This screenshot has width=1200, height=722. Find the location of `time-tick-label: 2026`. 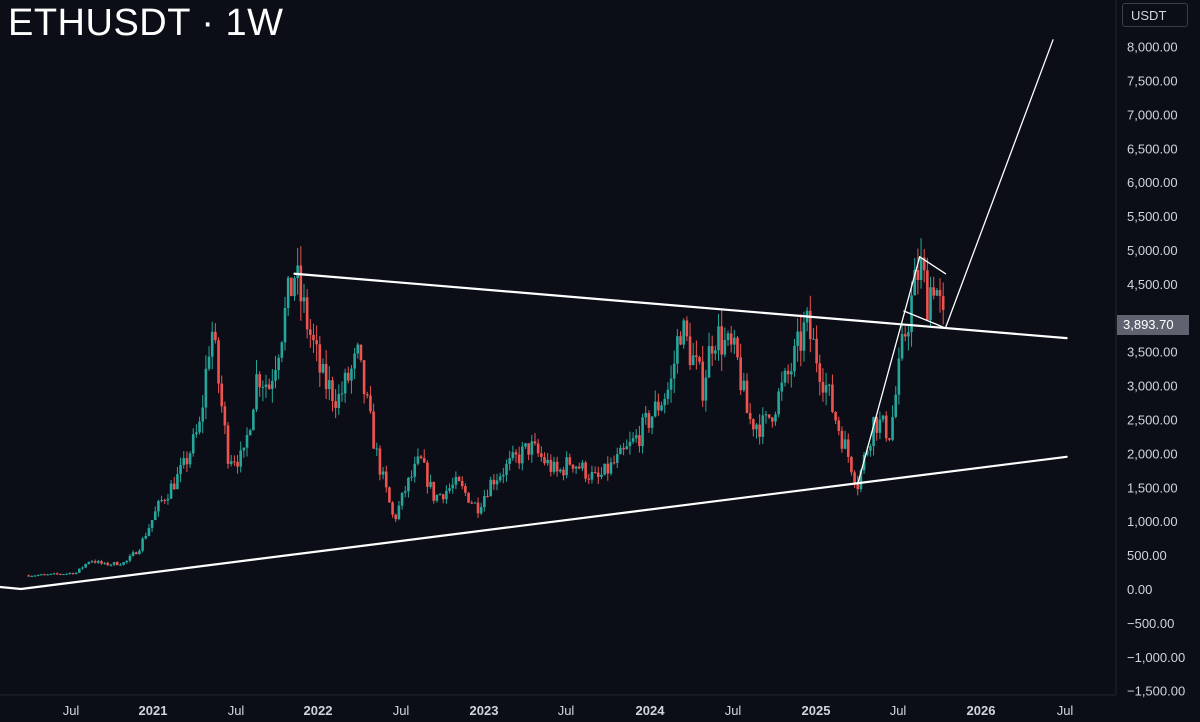

time-tick-label: 2026 is located at coordinates (981, 710).